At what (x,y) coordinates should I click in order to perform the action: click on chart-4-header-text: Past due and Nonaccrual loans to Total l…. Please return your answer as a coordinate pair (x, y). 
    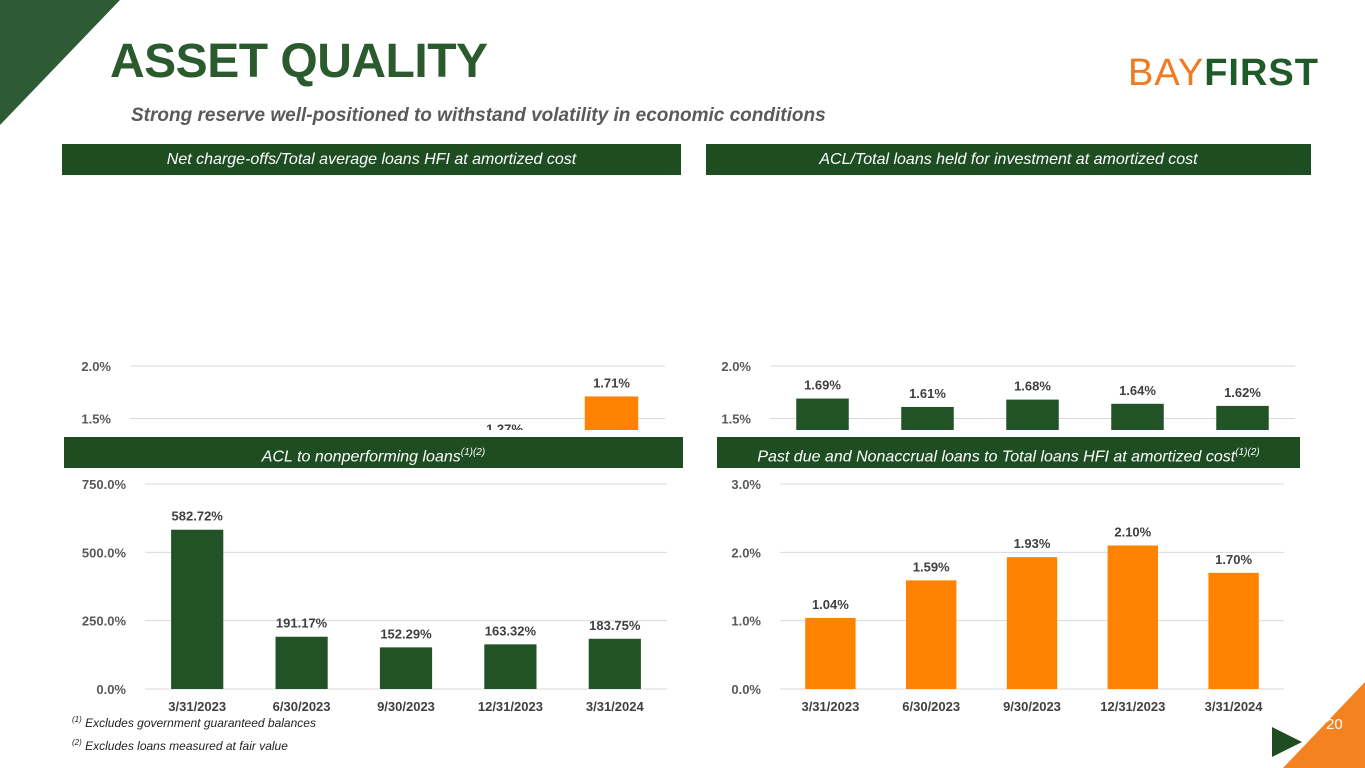
    Looking at the image, I should click on (996, 457).